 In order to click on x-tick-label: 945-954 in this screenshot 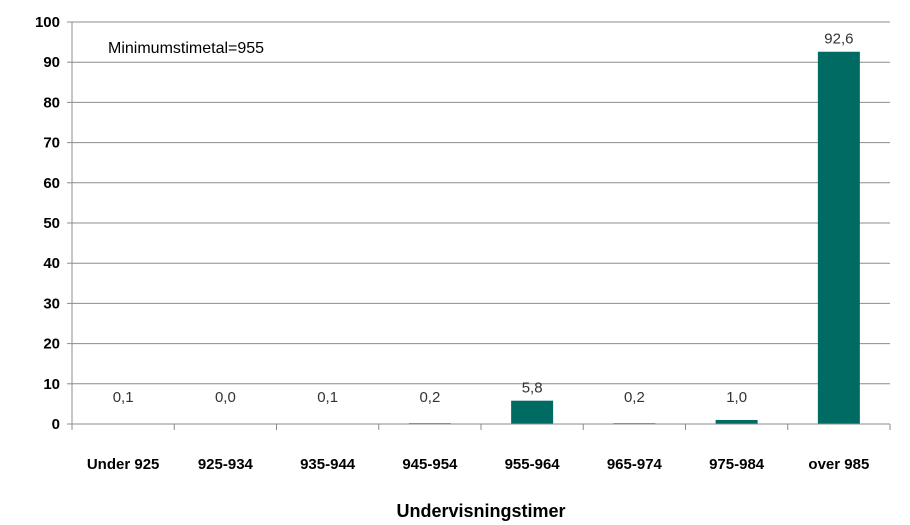, I will do `click(430, 464)`.